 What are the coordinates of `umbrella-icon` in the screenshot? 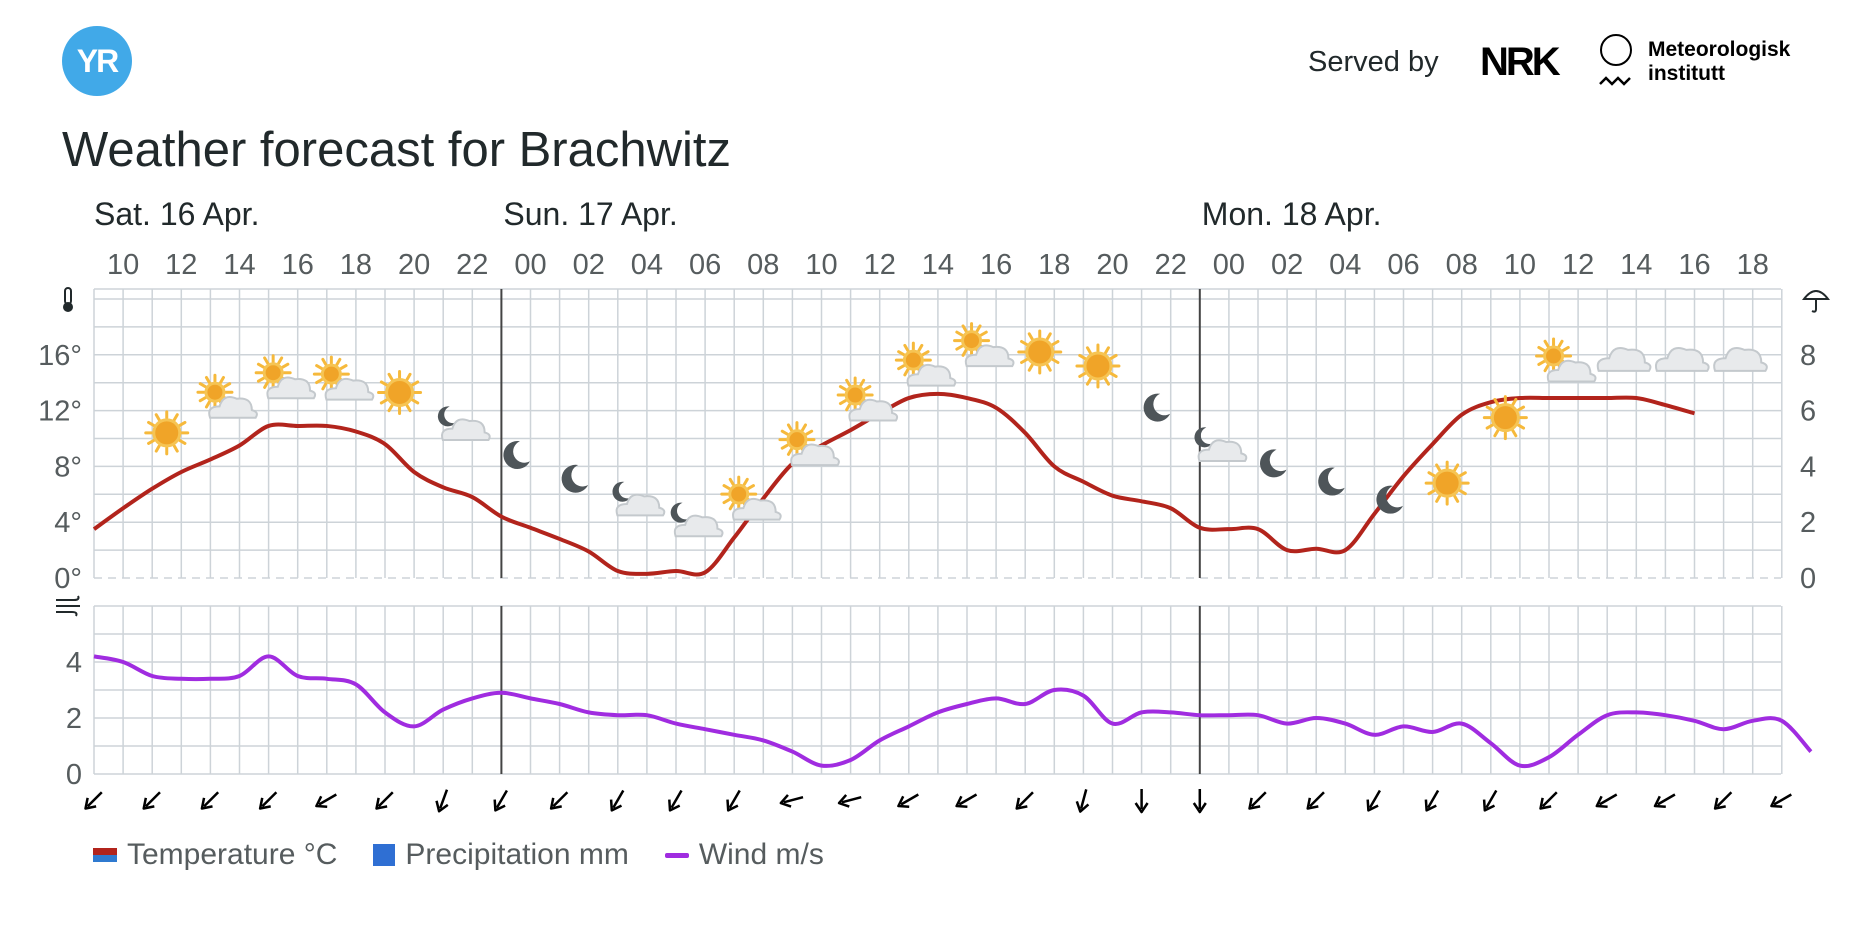 It's located at (1816, 301).